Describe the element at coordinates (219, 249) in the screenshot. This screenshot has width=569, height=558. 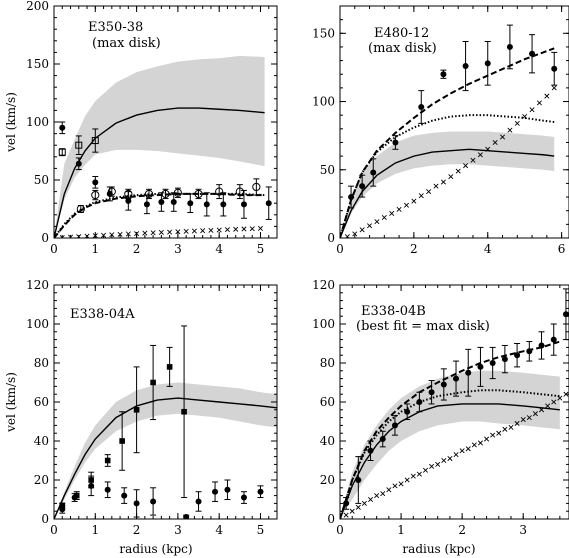
I see `x-tick-label: 4` at that location.